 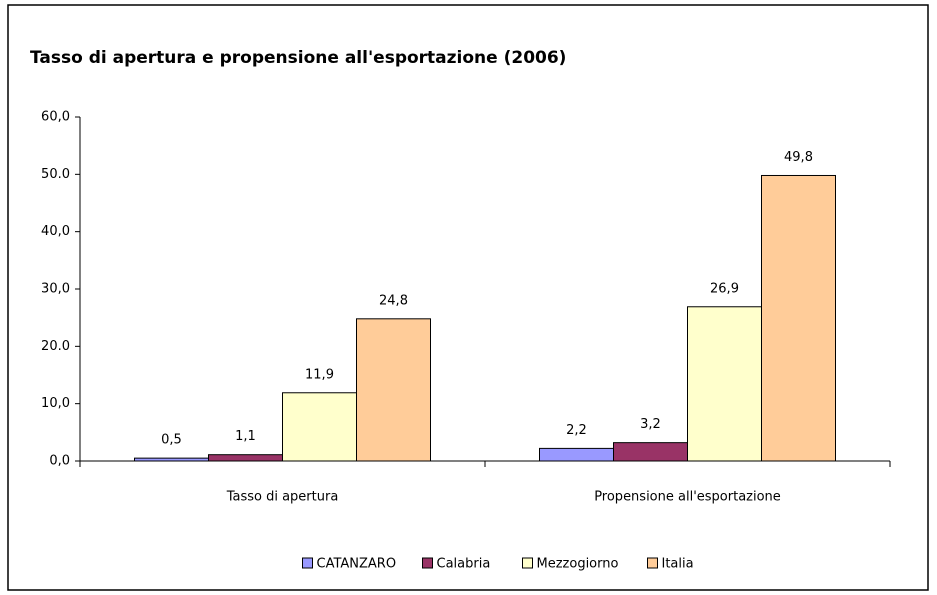 What do you see at coordinates (464, 564) in the screenshot?
I see `legend-label: Calabria` at bounding box center [464, 564].